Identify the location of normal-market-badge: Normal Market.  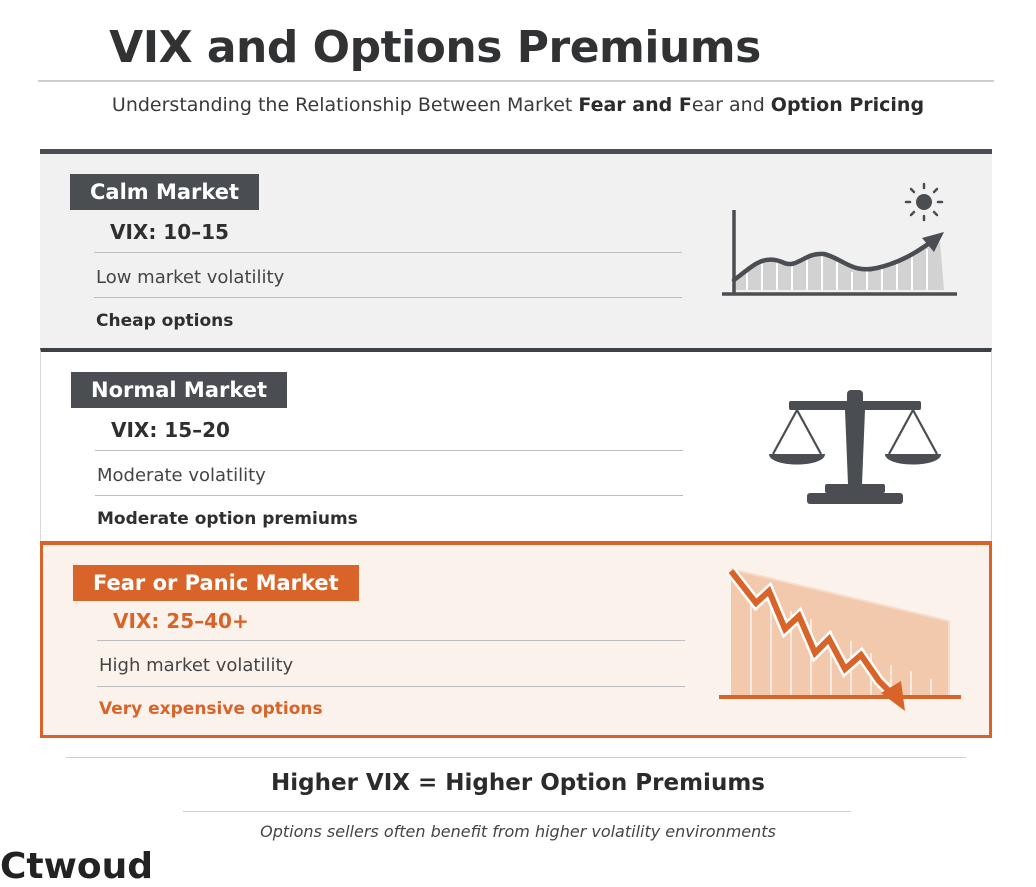
(179, 390).